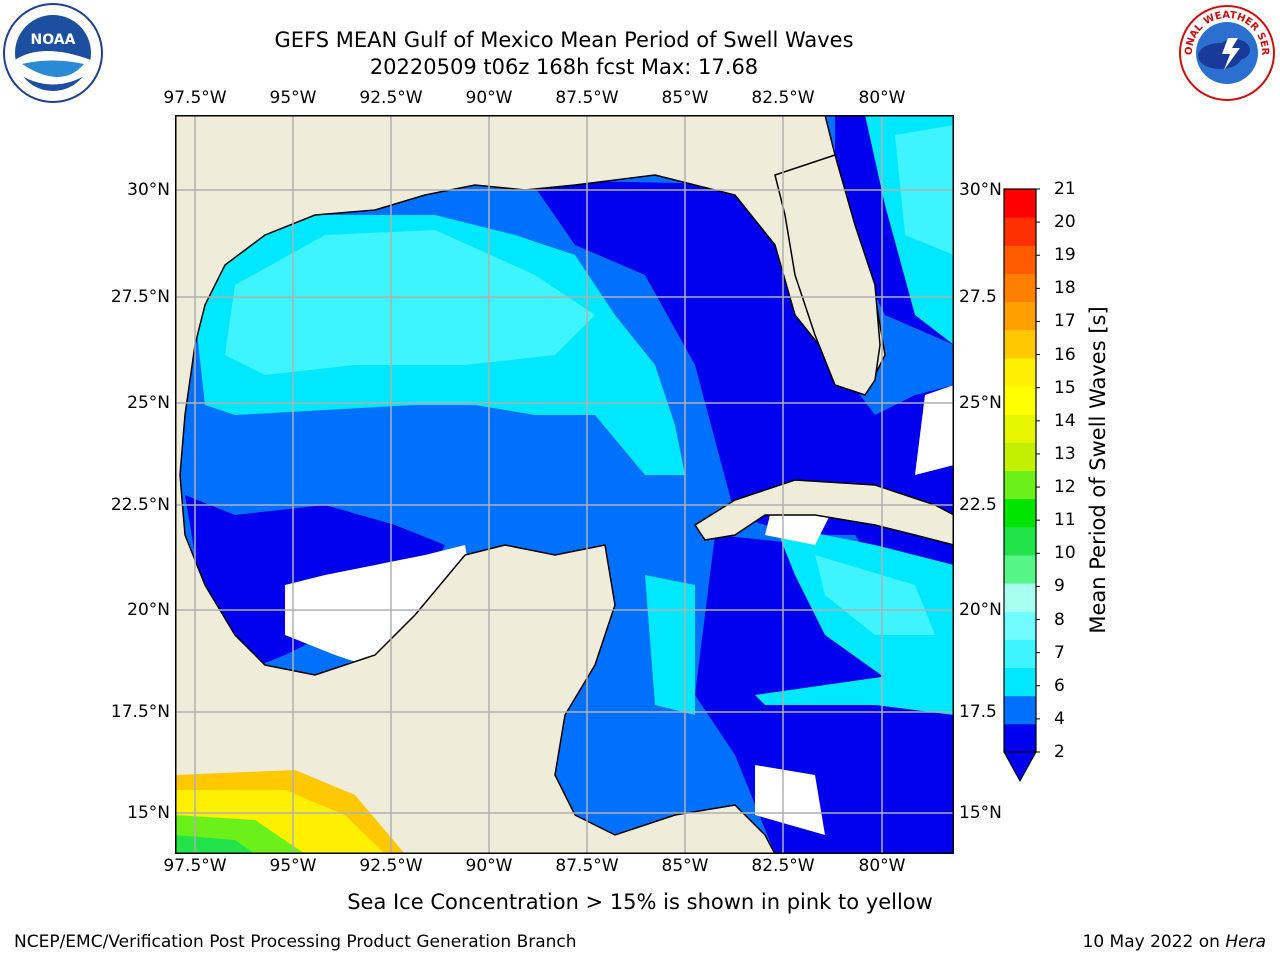 Image resolution: width=1280 pixels, height=960 pixels. I want to click on colorbar-tick-label: 7, so click(1059, 652).